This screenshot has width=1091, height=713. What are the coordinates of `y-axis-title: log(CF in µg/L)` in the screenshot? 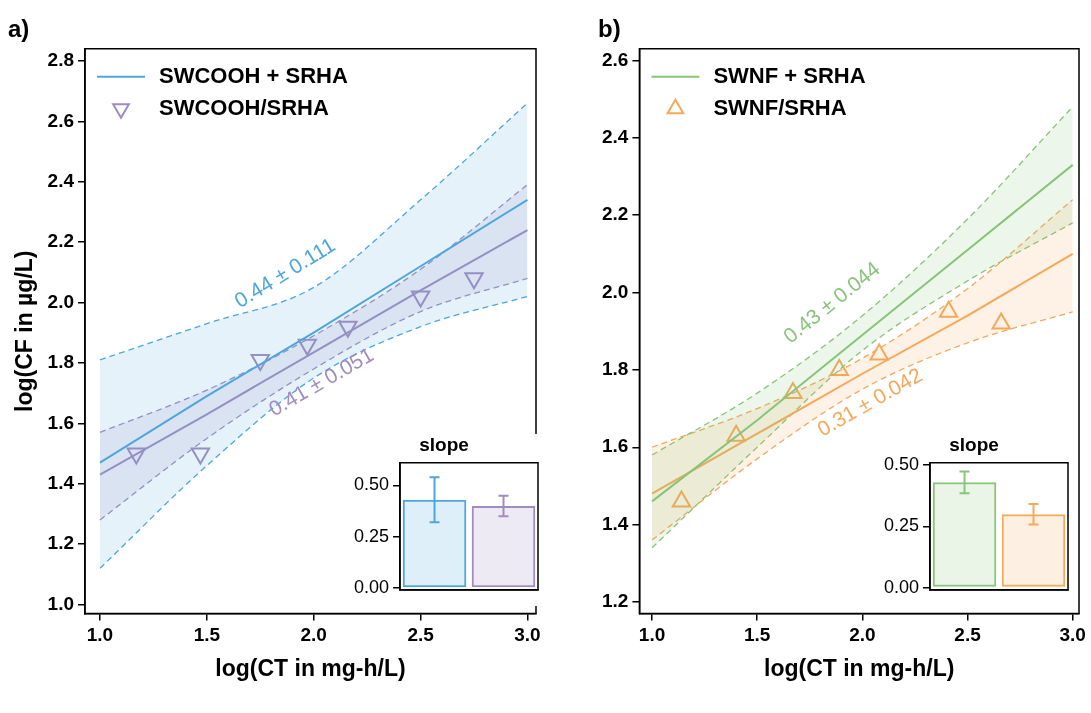 It's located at (24, 331).